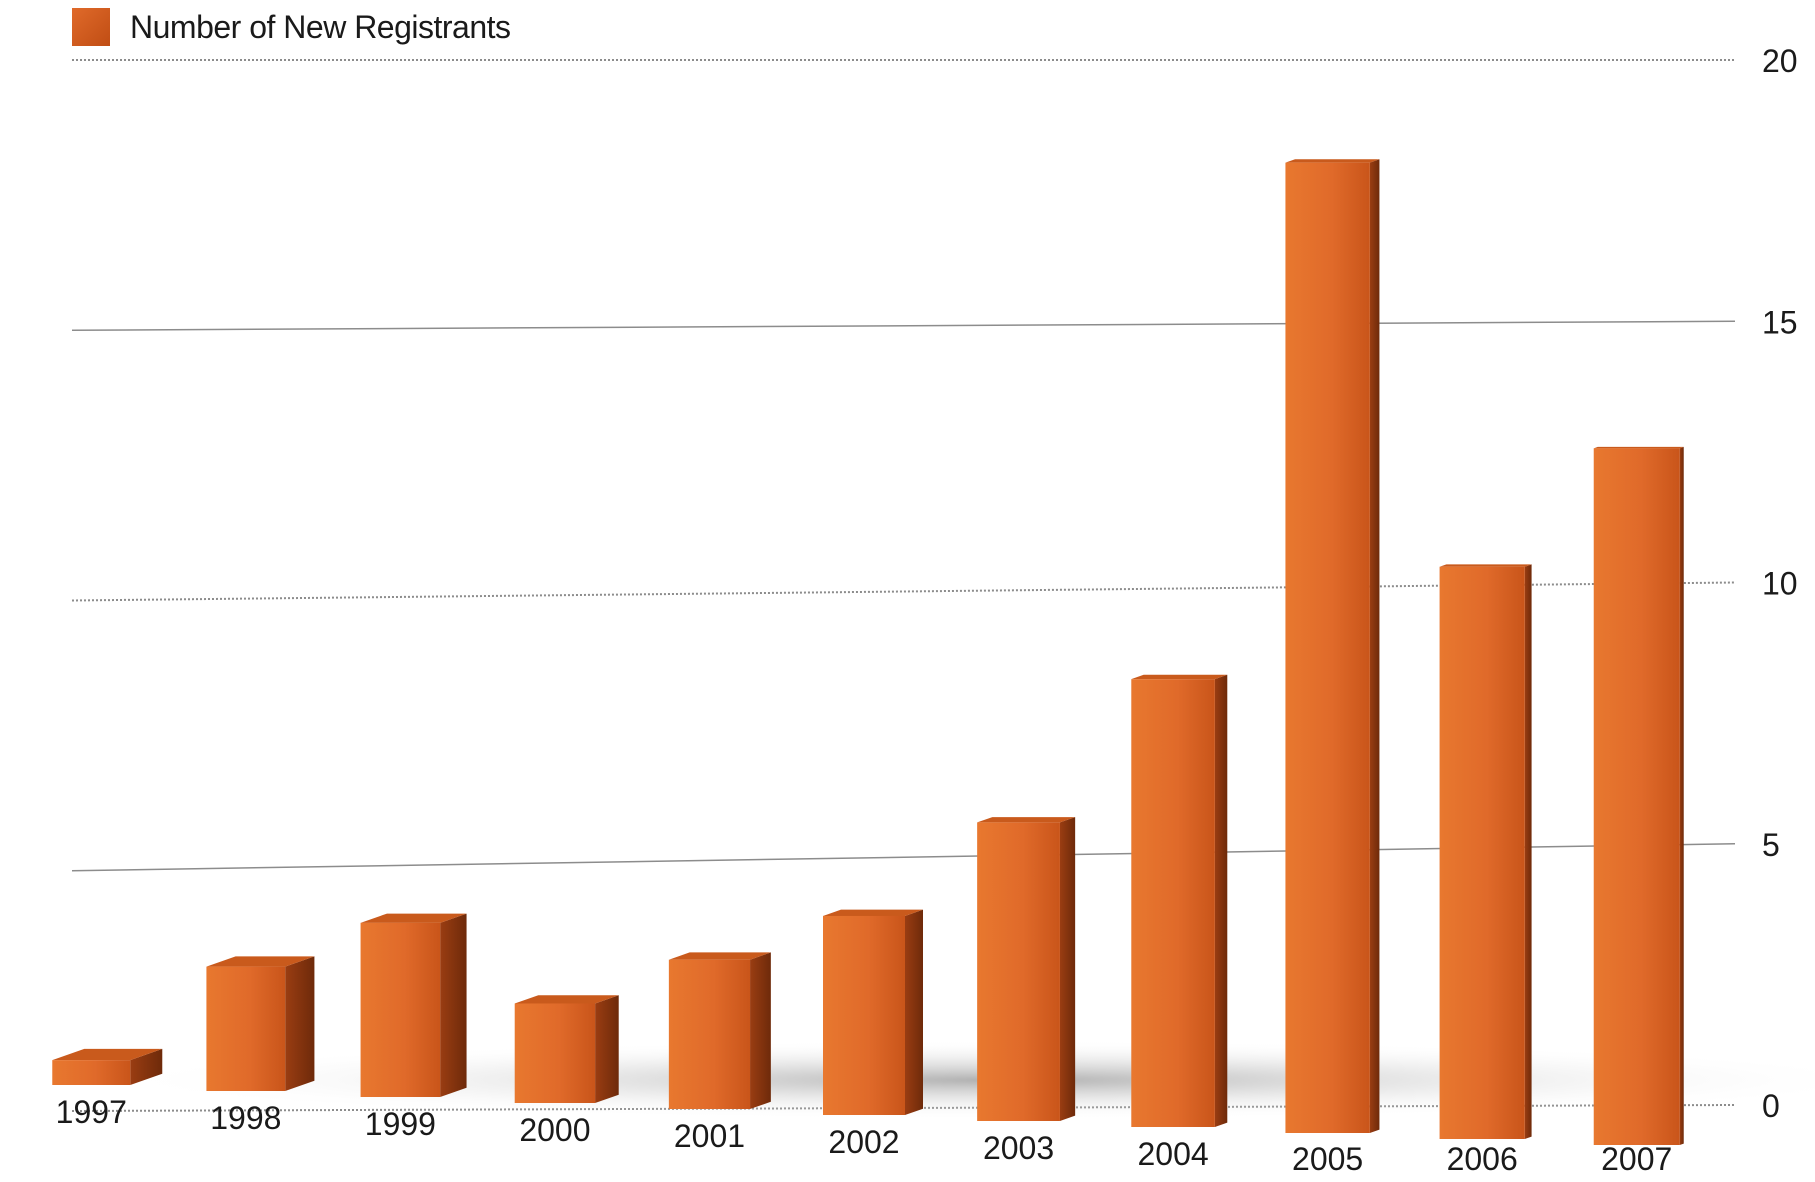  Describe the element at coordinates (91, 1112) in the screenshot. I see `x-tick-label: 1997` at that location.